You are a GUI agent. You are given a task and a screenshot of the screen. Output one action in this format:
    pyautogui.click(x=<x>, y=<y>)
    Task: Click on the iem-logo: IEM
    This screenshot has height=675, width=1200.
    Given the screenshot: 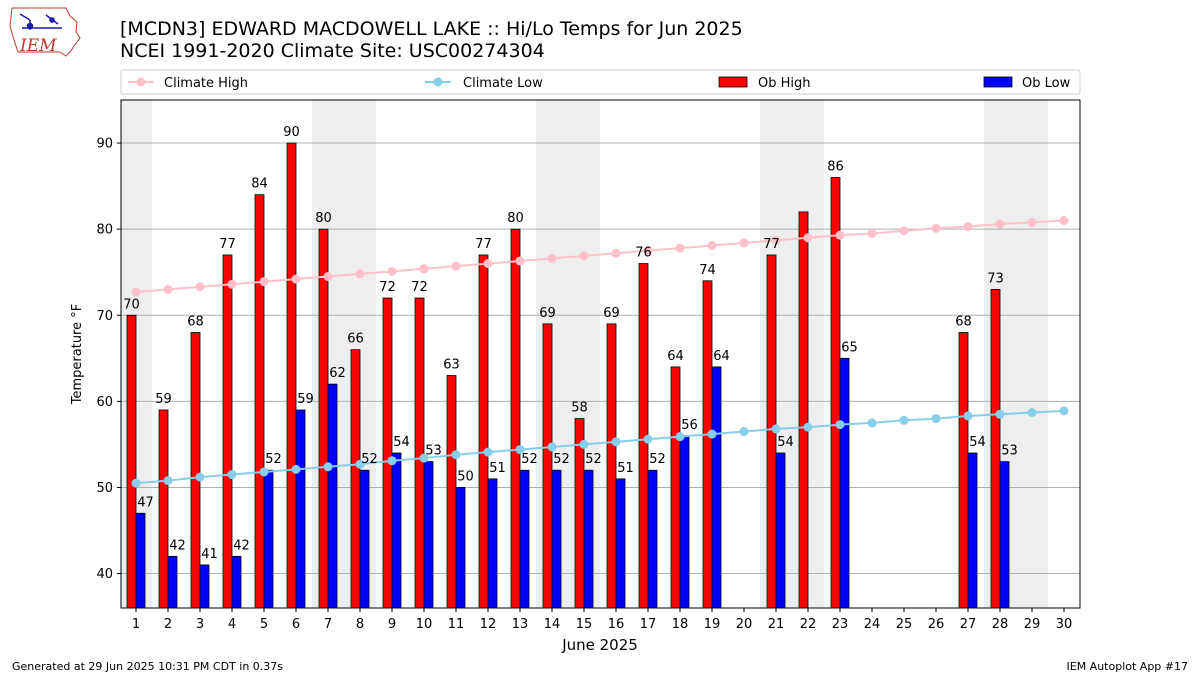 What is the action you would take?
    pyautogui.click(x=45, y=32)
    